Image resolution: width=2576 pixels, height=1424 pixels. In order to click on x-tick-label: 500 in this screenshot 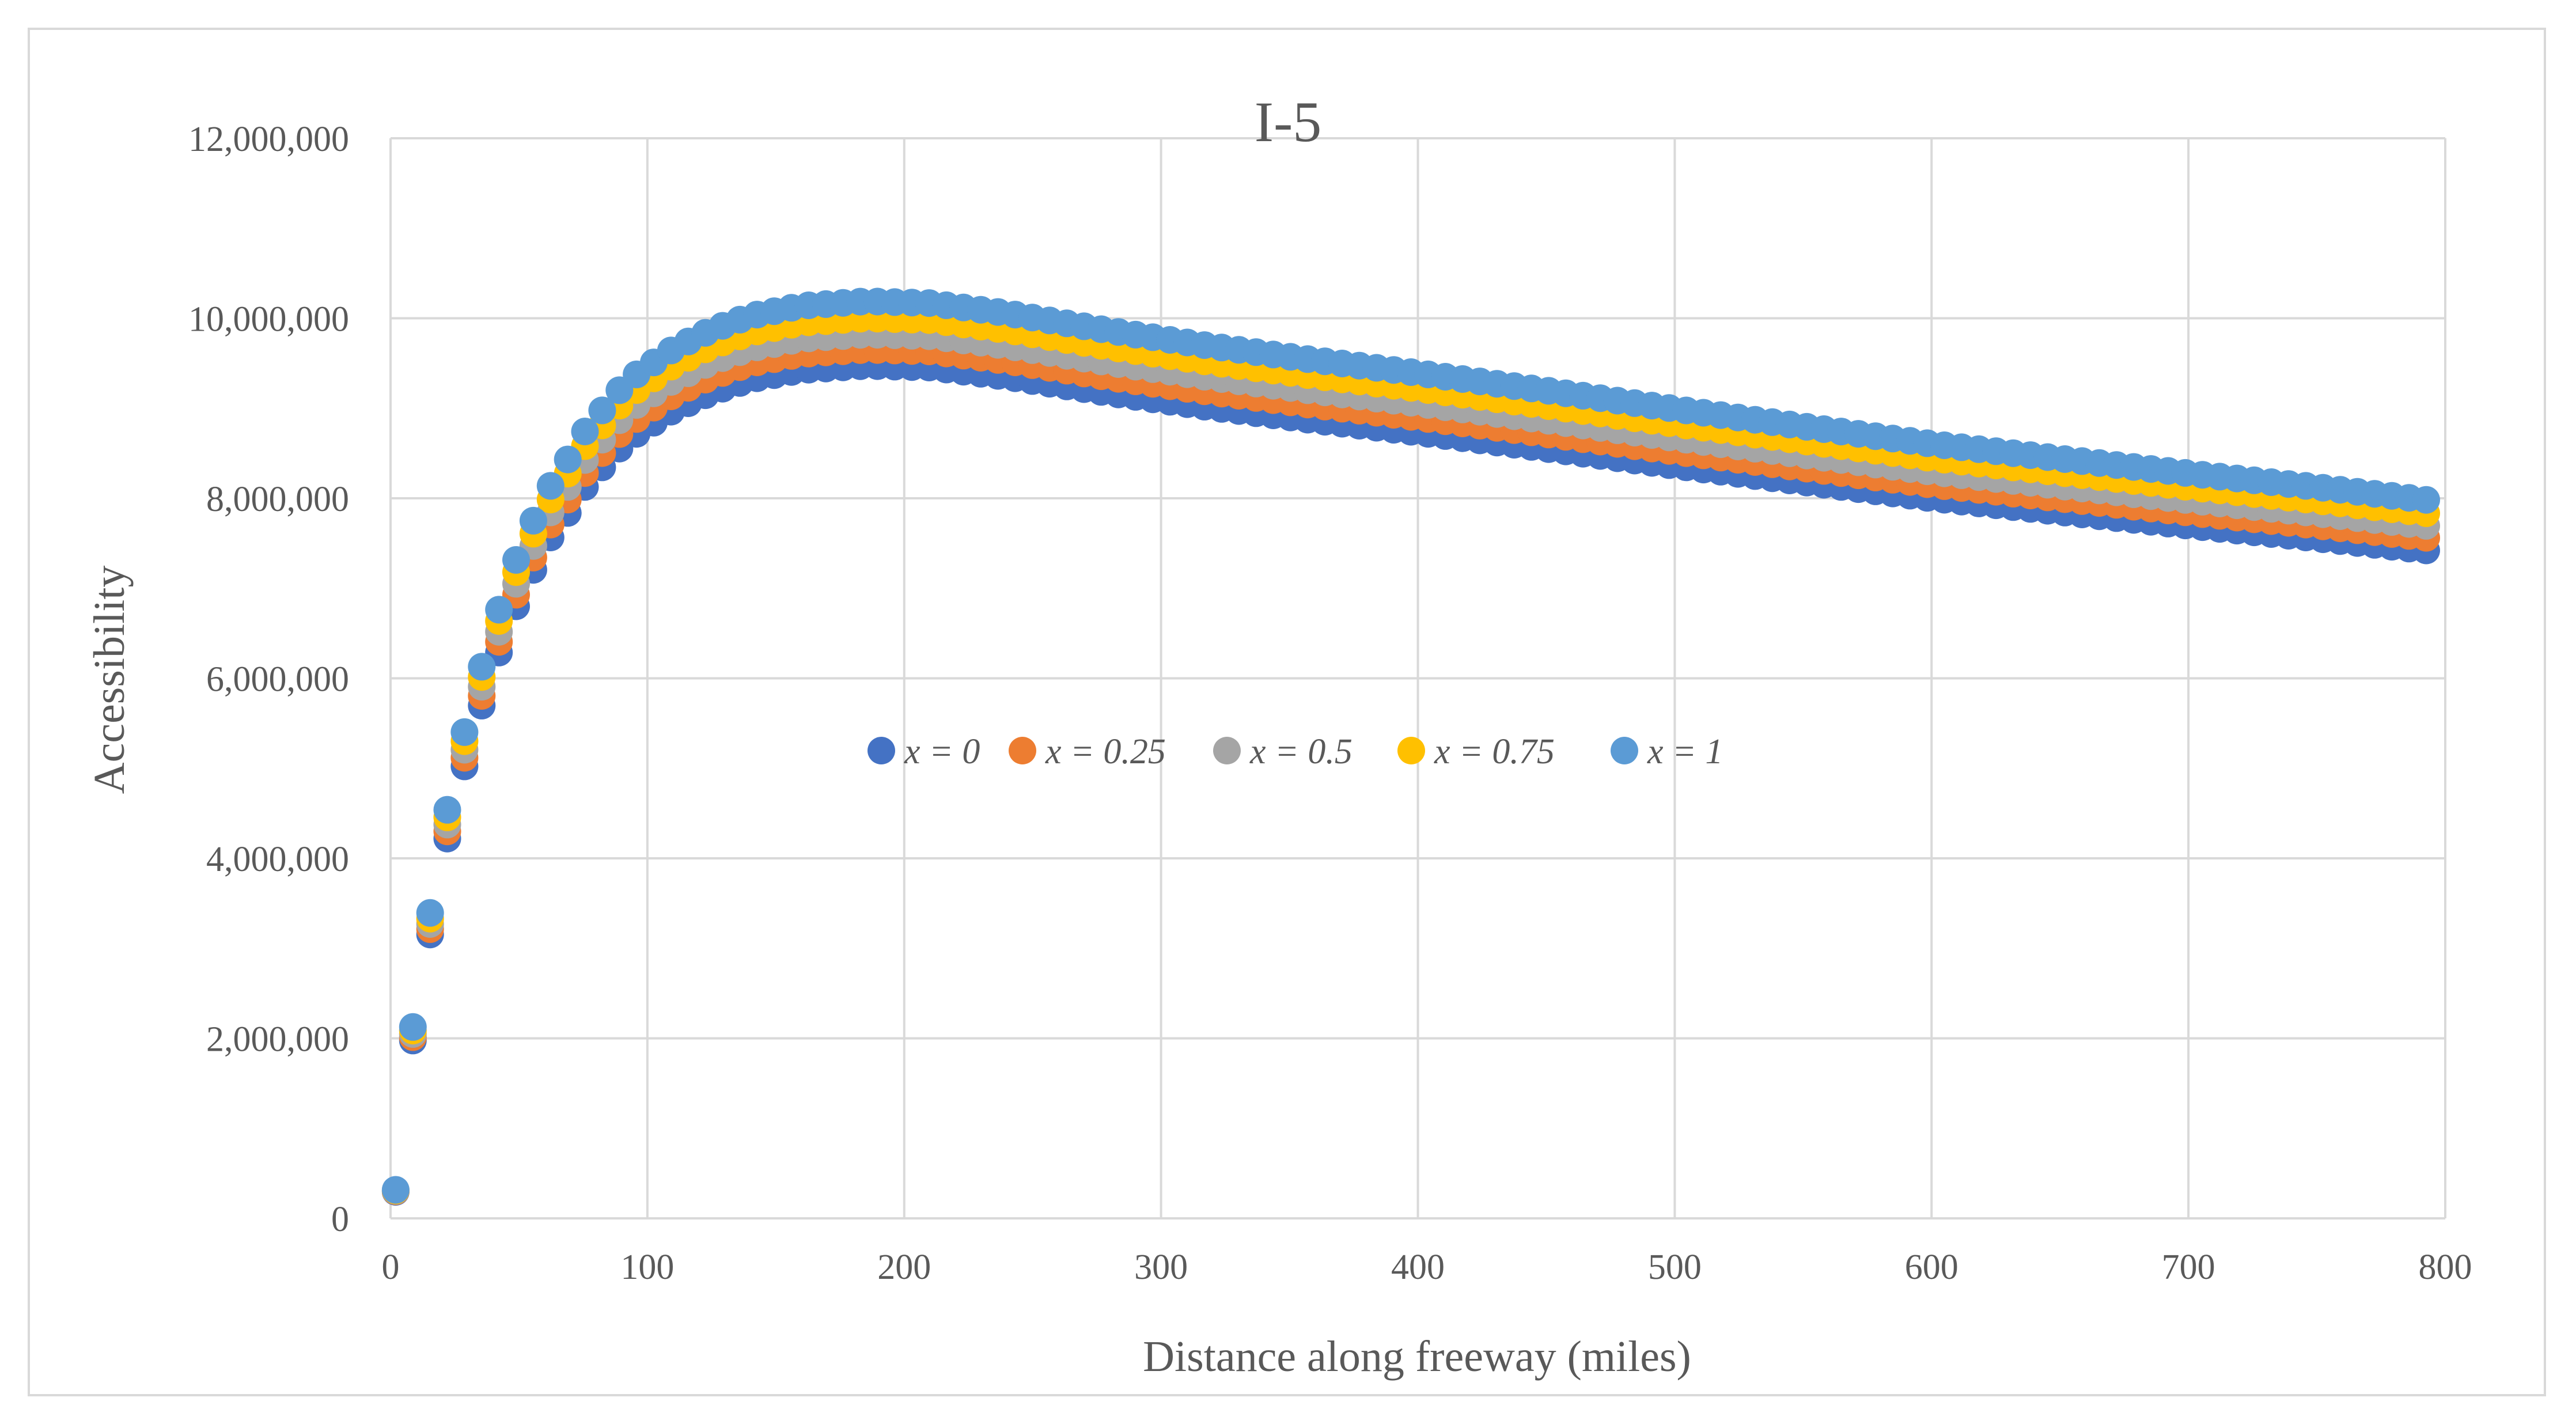, I will do `click(1675, 1267)`.